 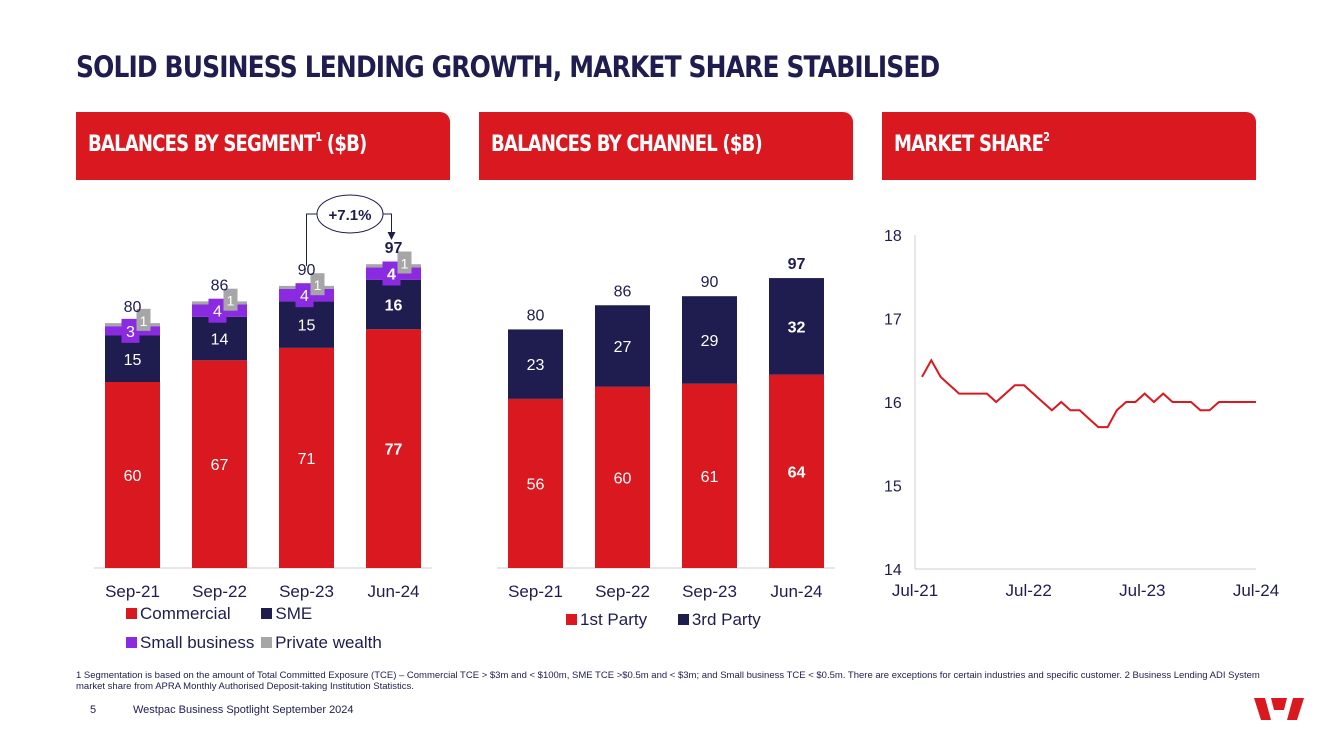 I want to click on data-label-commercial: 67, so click(x=220, y=465).